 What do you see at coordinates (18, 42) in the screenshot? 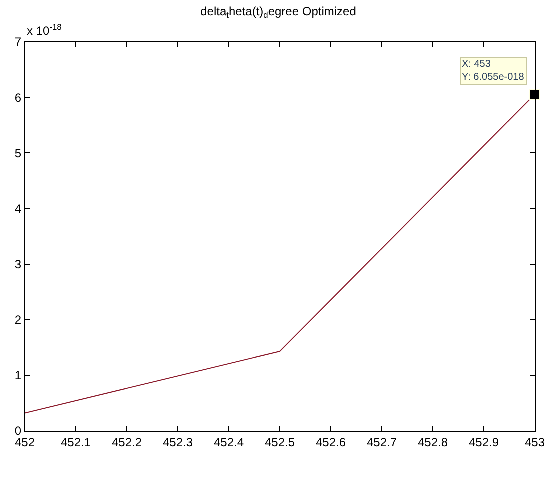
I see `y-tick-label: 7` at bounding box center [18, 42].